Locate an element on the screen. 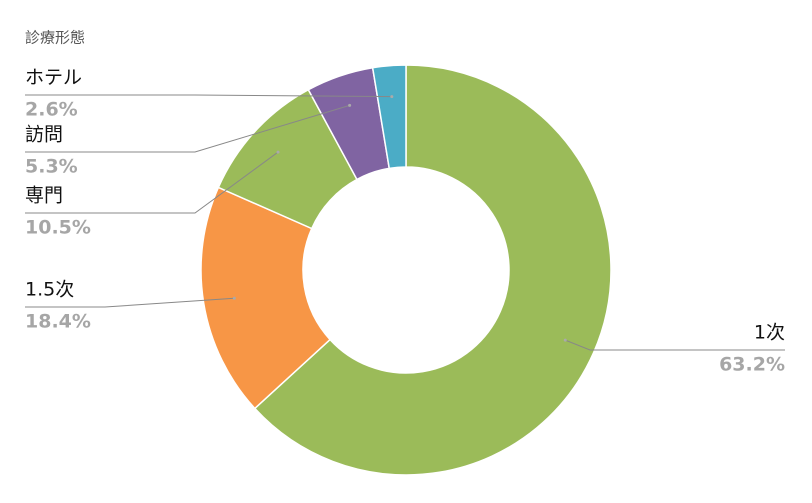 Image resolution: width=812 pixels, height=503 pixels. slice-value: 18.4% is located at coordinates (58, 322).